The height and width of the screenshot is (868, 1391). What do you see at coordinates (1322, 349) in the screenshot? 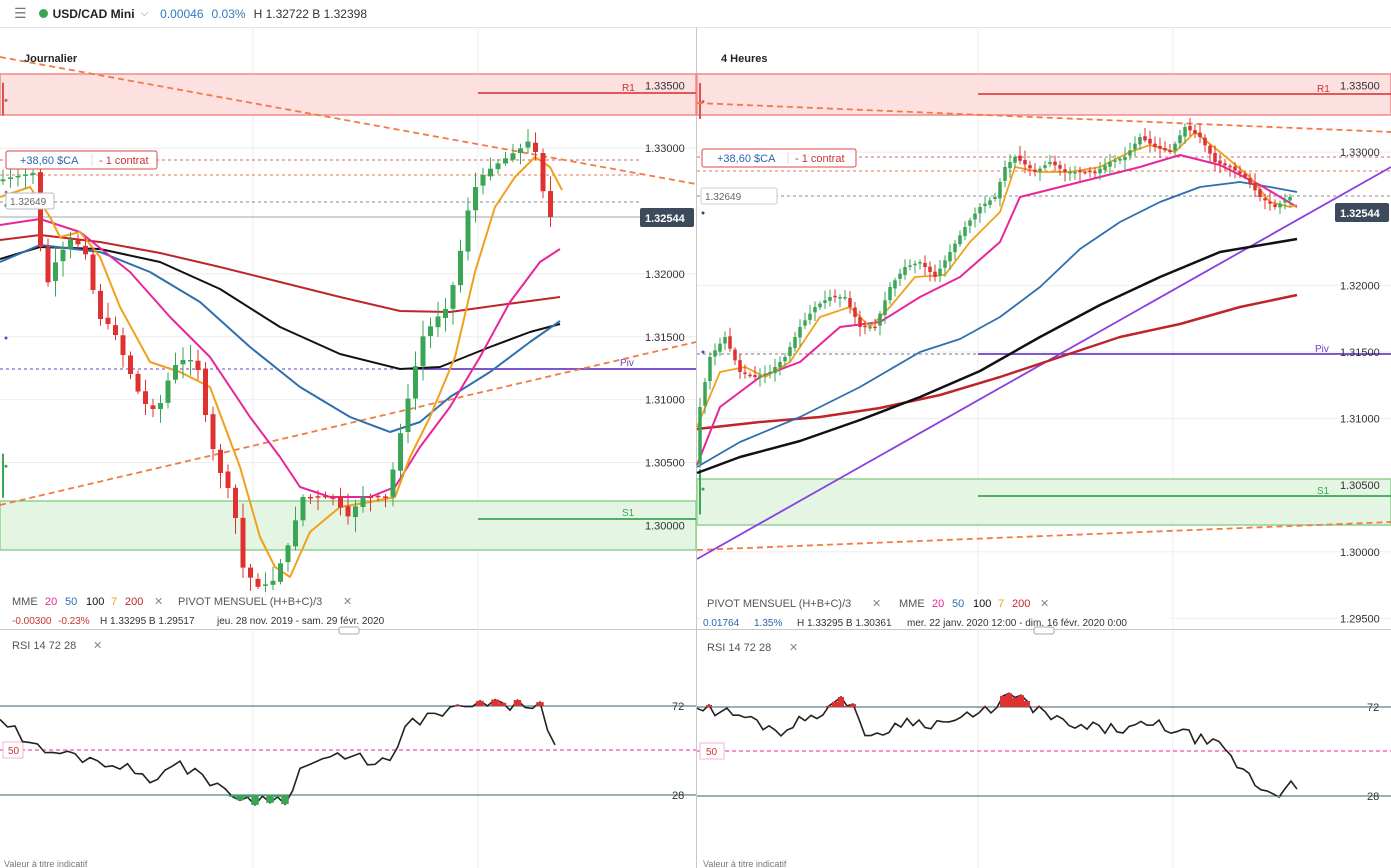
I see `pivot-label: Piv` at bounding box center [1322, 349].